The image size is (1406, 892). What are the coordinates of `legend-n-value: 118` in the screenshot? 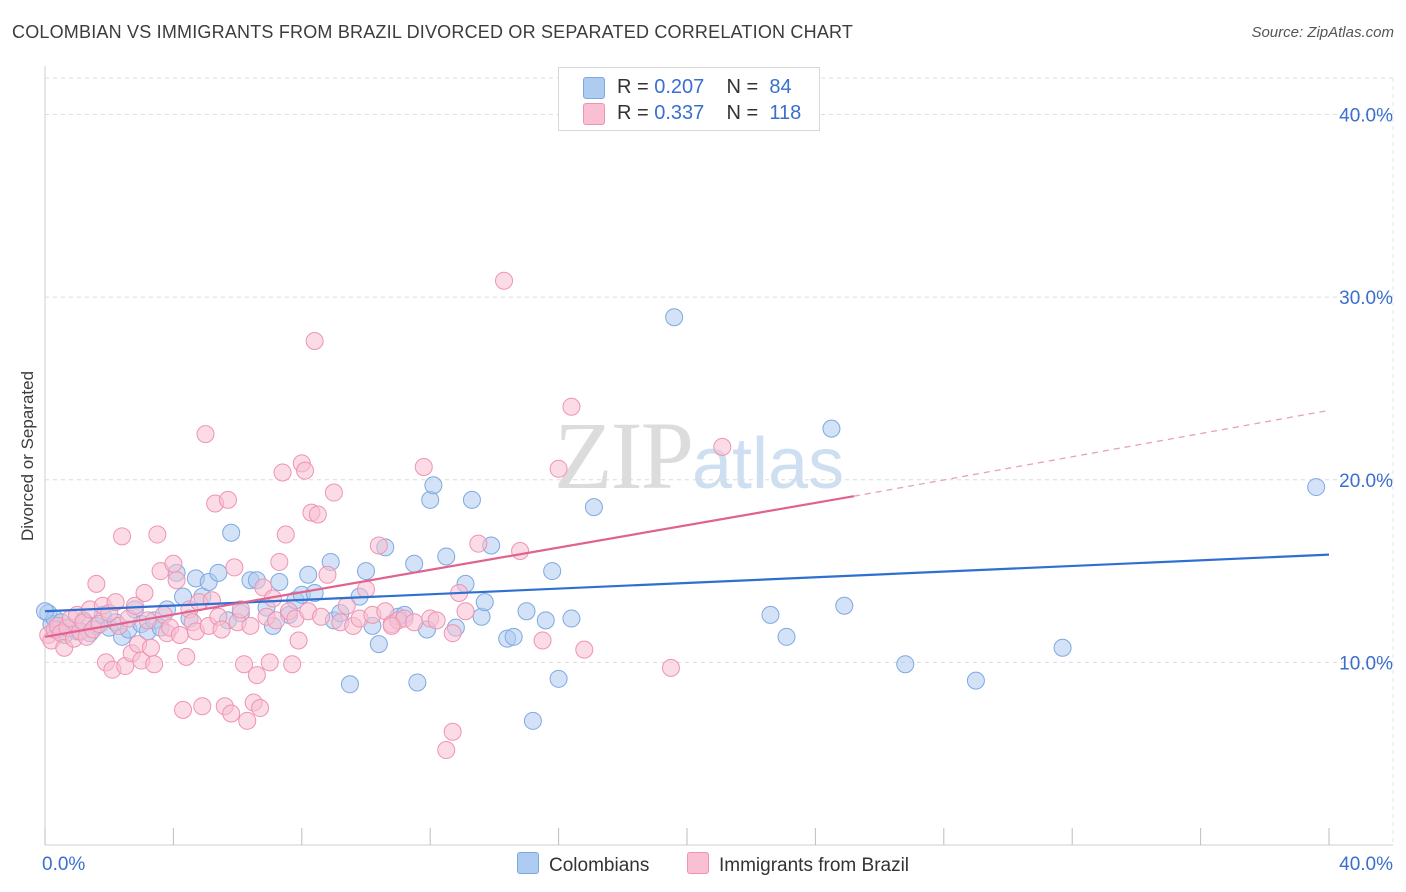 It's located at (785, 113).